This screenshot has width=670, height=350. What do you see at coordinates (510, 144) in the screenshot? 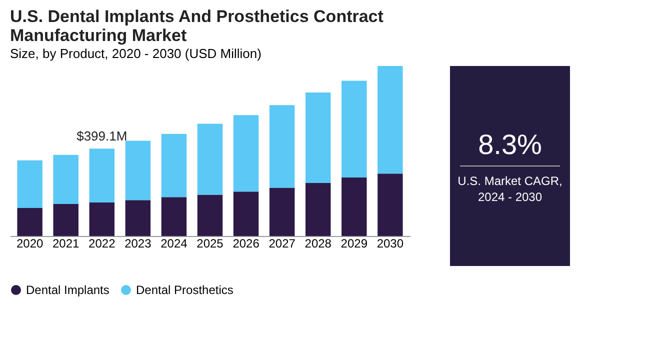
I see `text: 8.3%` at bounding box center [510, 144].